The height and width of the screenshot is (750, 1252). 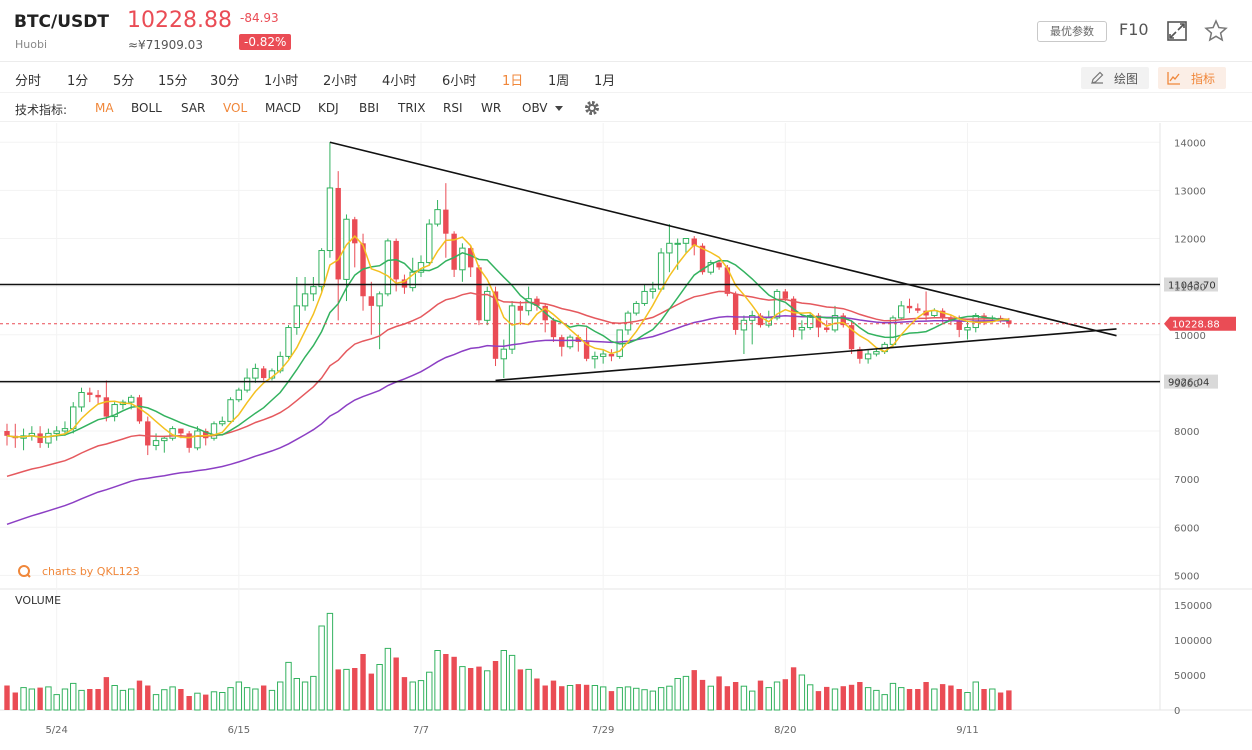 I want to click on indicator-obv: OBV, so click(x=535, y=108).